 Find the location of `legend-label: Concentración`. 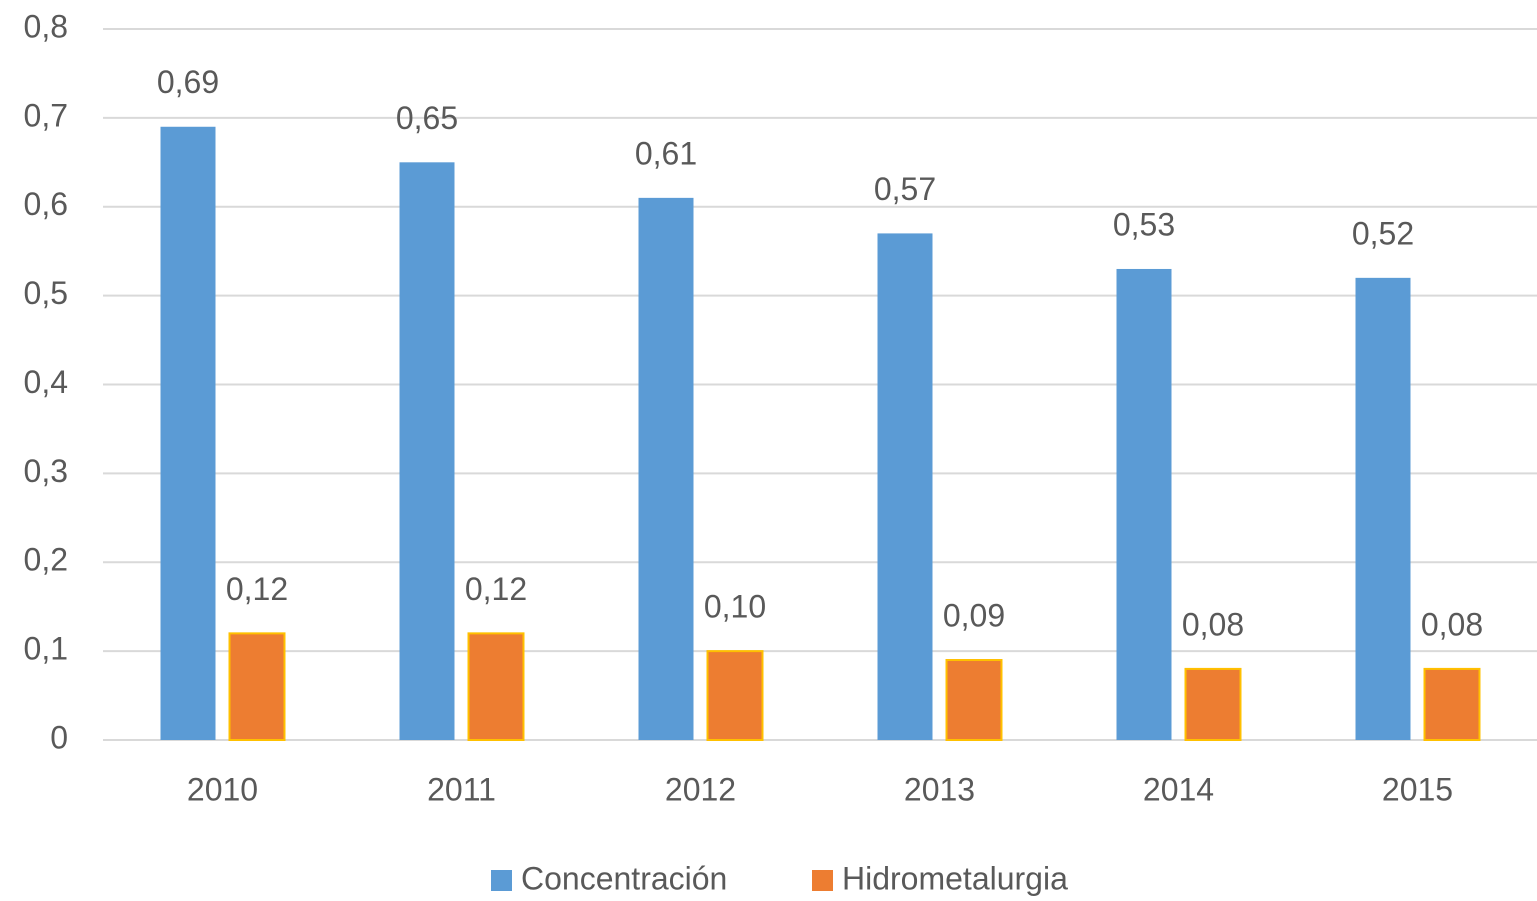

legend-label: Concentración is located at coordinates (624, 878).